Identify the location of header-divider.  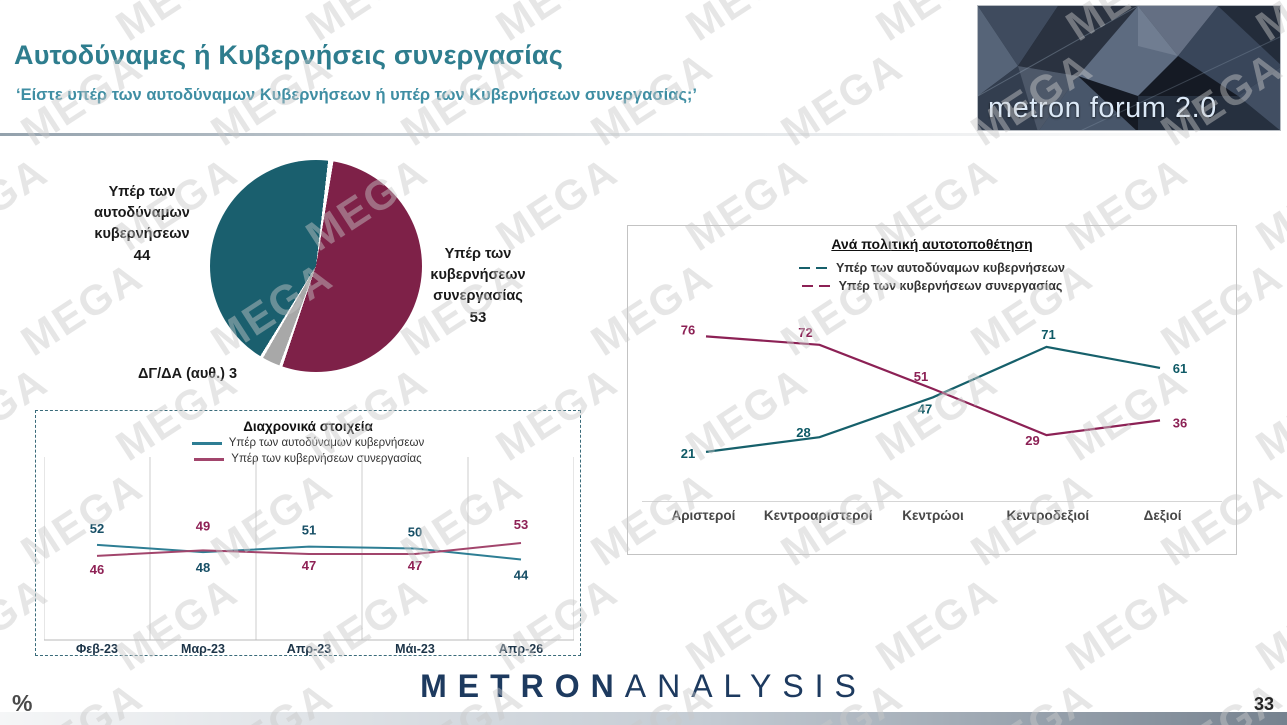
(643, 134).